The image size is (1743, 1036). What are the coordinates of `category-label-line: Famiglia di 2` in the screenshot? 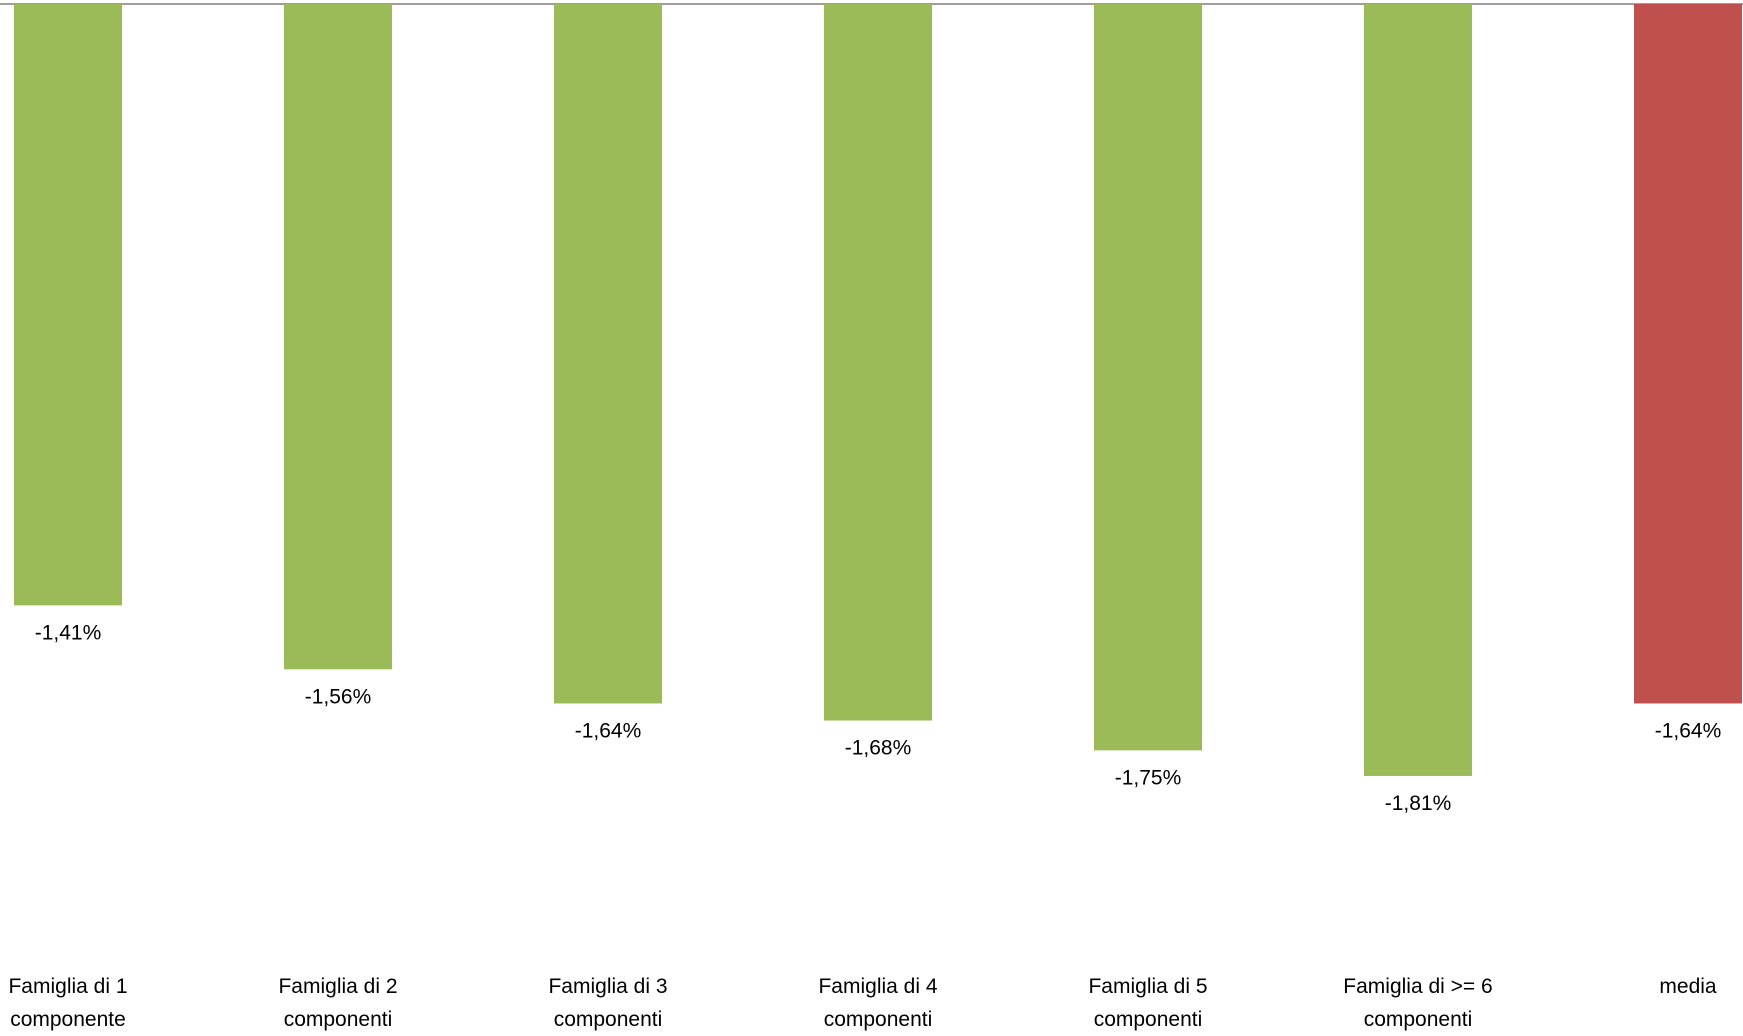 It's located at (337, 986).